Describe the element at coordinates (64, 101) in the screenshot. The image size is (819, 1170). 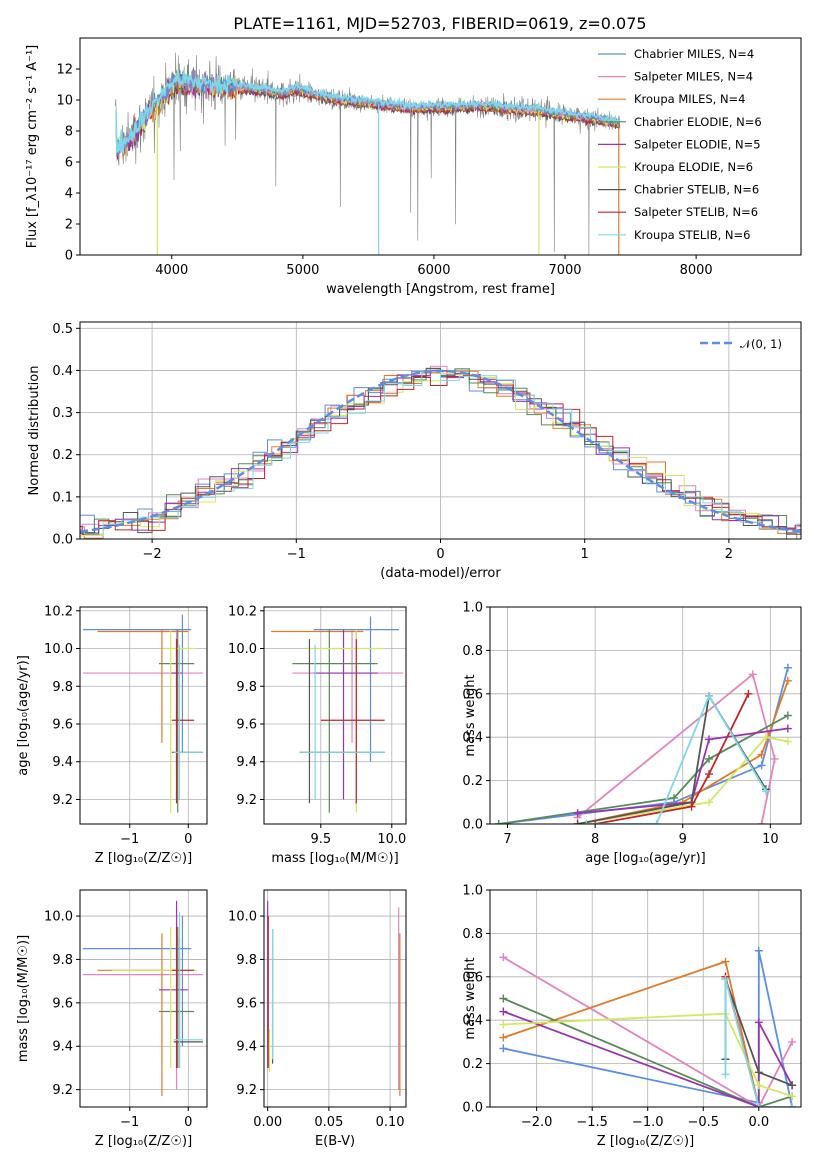
I see `y-tick-label: 10` at that location.